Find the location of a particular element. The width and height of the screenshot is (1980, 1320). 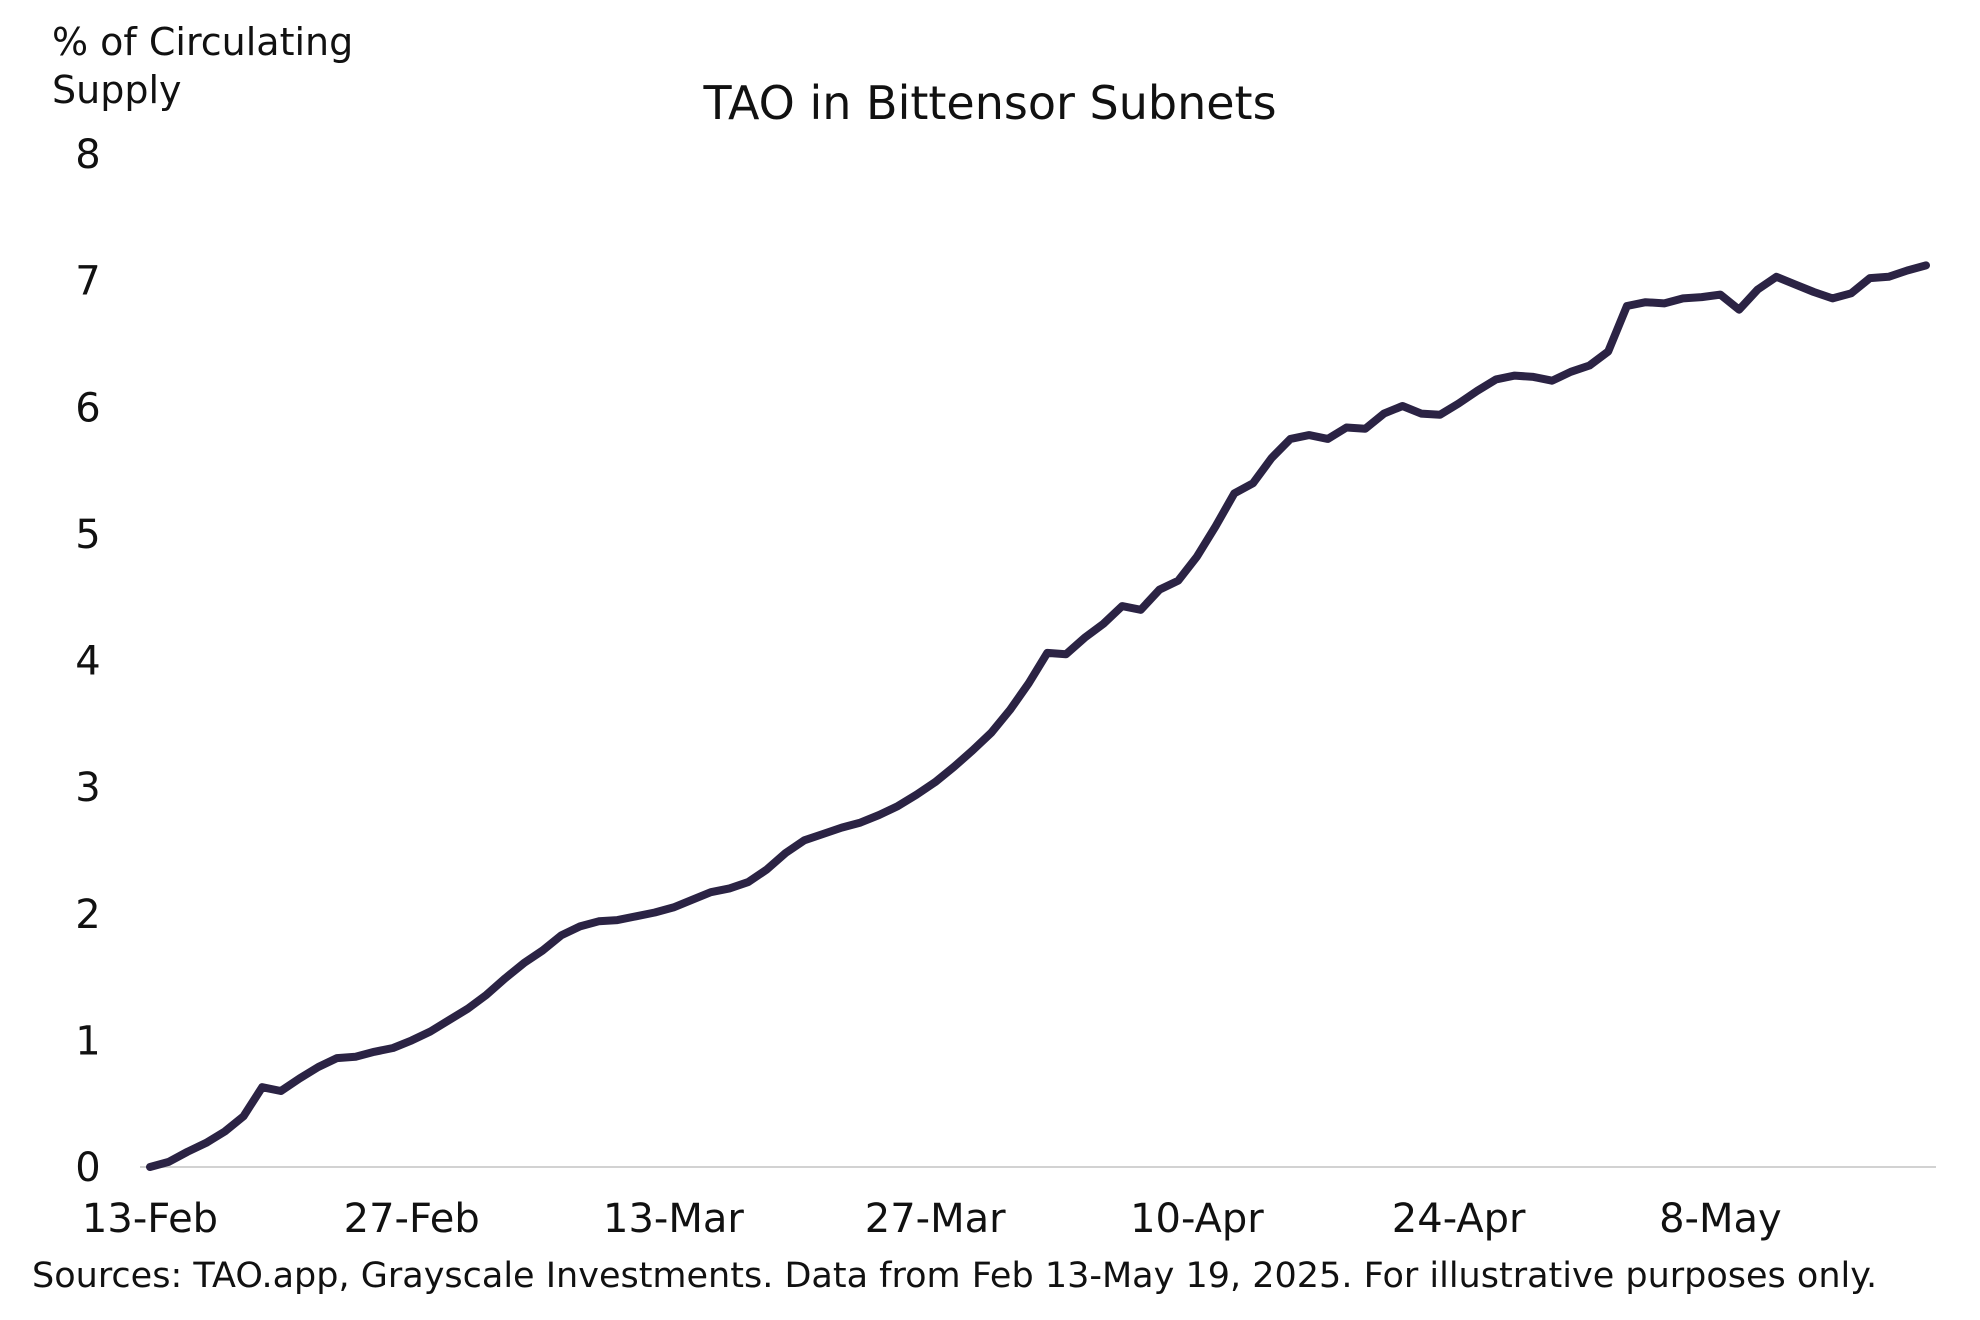

y-tick-label: 8 is located at coordinates (87, 155).